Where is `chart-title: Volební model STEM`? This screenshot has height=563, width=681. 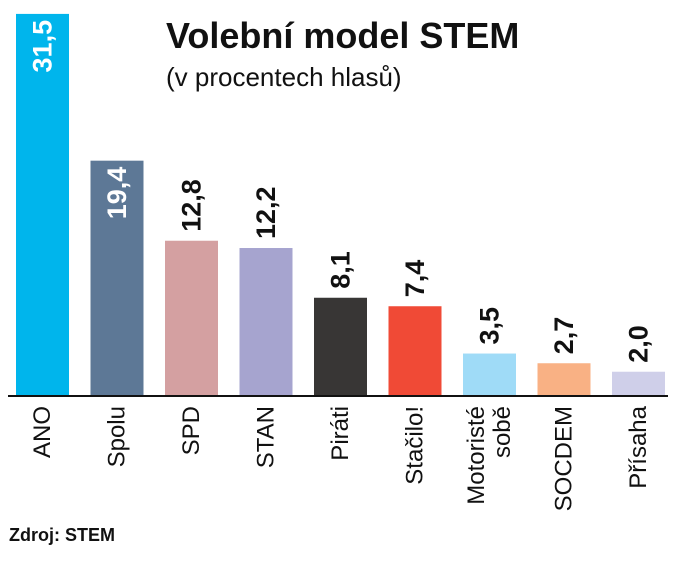
chart-title: Volební model STEM is located at coordinates (342, 35).